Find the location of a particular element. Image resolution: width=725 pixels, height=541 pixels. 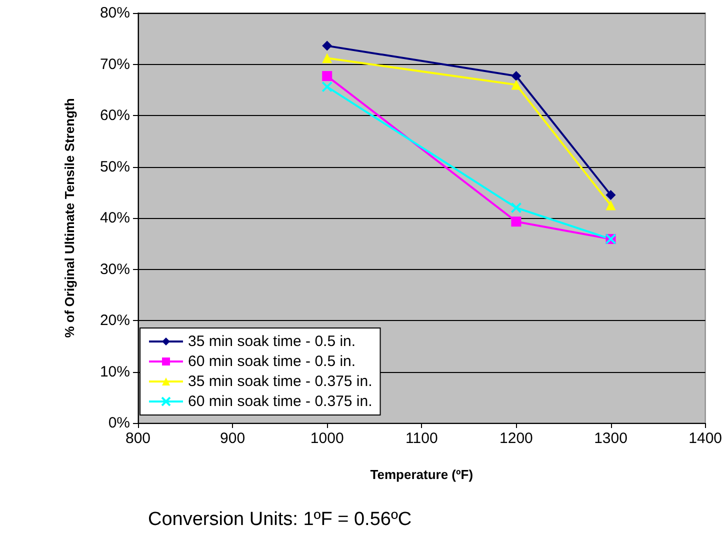

y-tick-label: 30% is located at coordinates (115, 269).